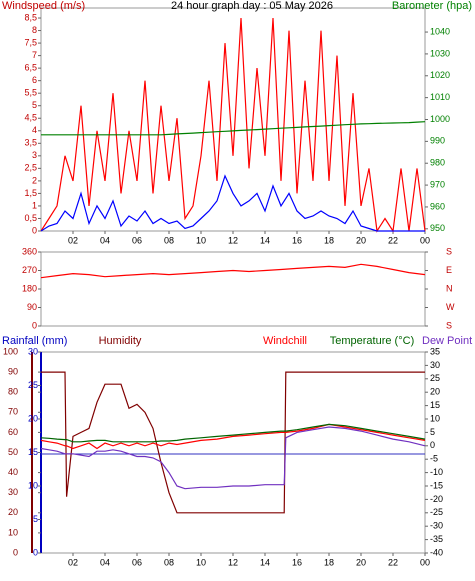 Image resolution: width=475 pixels, height=581 pixels. I want to click on y3ticks-label: 30, so click(33, 351).